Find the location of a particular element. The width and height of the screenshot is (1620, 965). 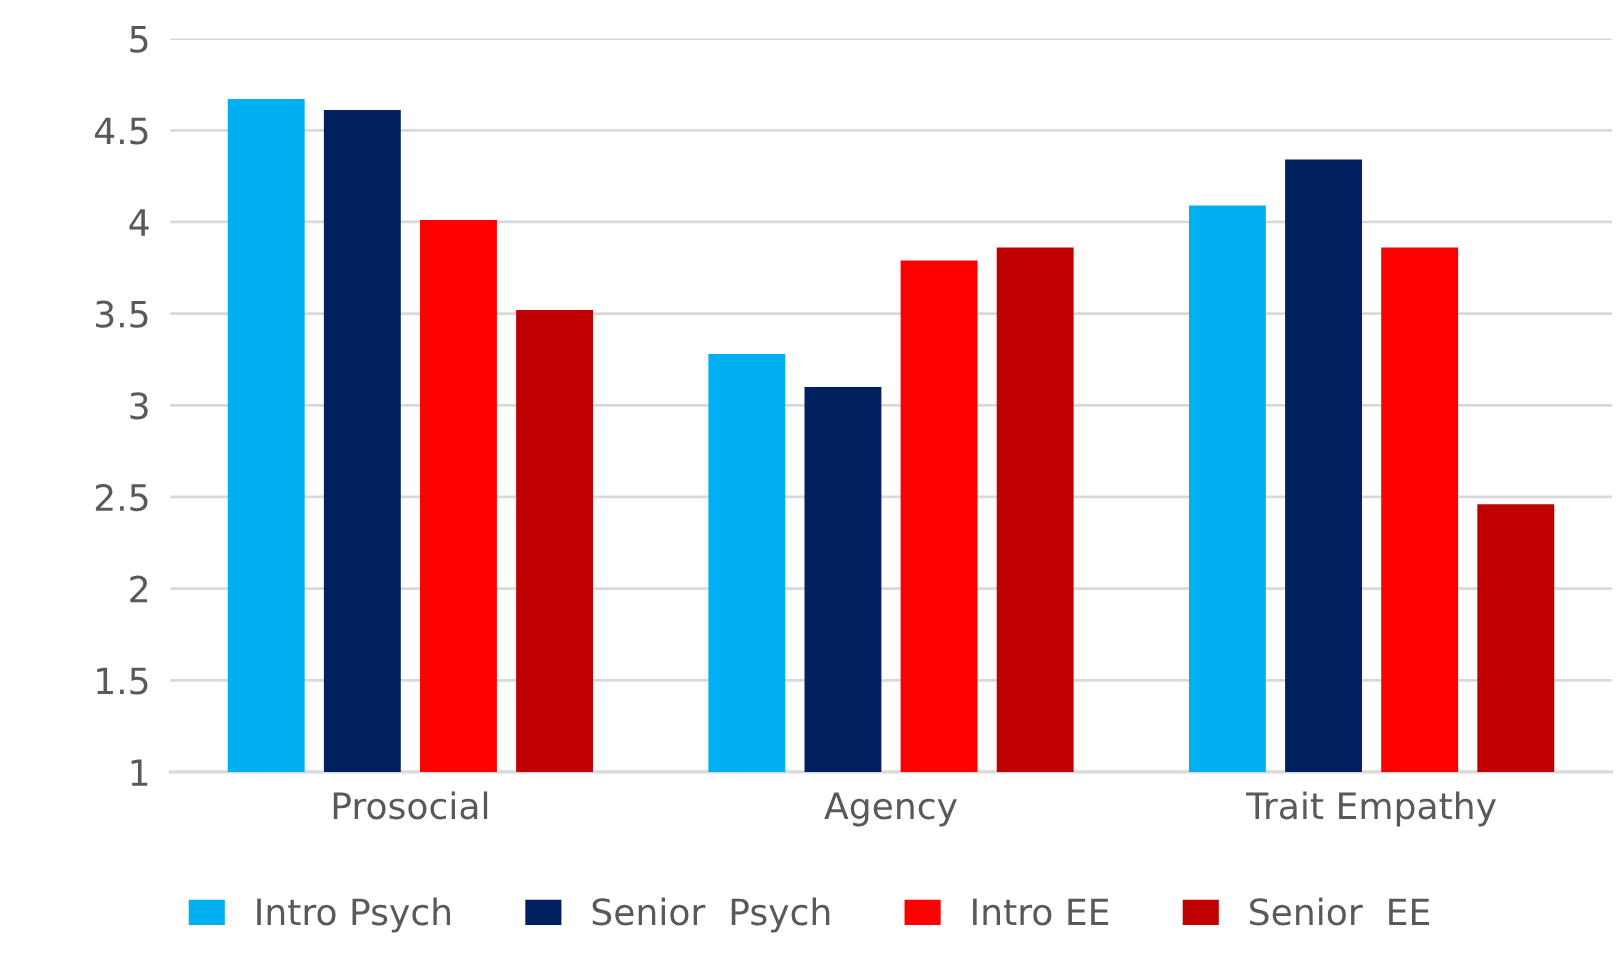

legend-label: Intro EE is located at coordinates (1041, 912).